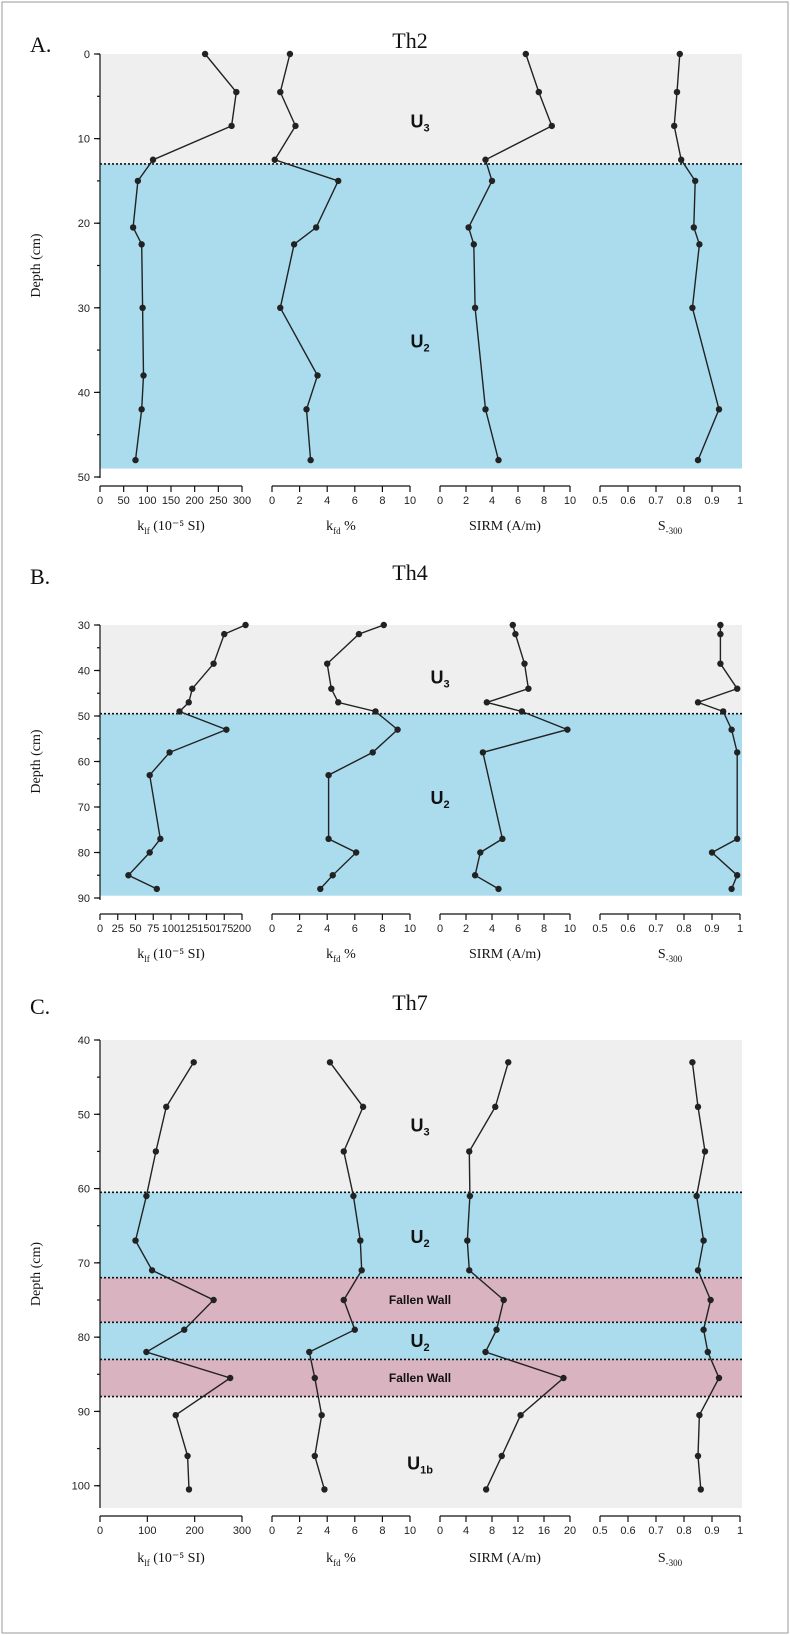 Image resolution: width=790 pixels, height=1635 pixels. Describe the element at coordinates (40, 1006) in the screenshot. I see `panel-letter: C.` at that location.